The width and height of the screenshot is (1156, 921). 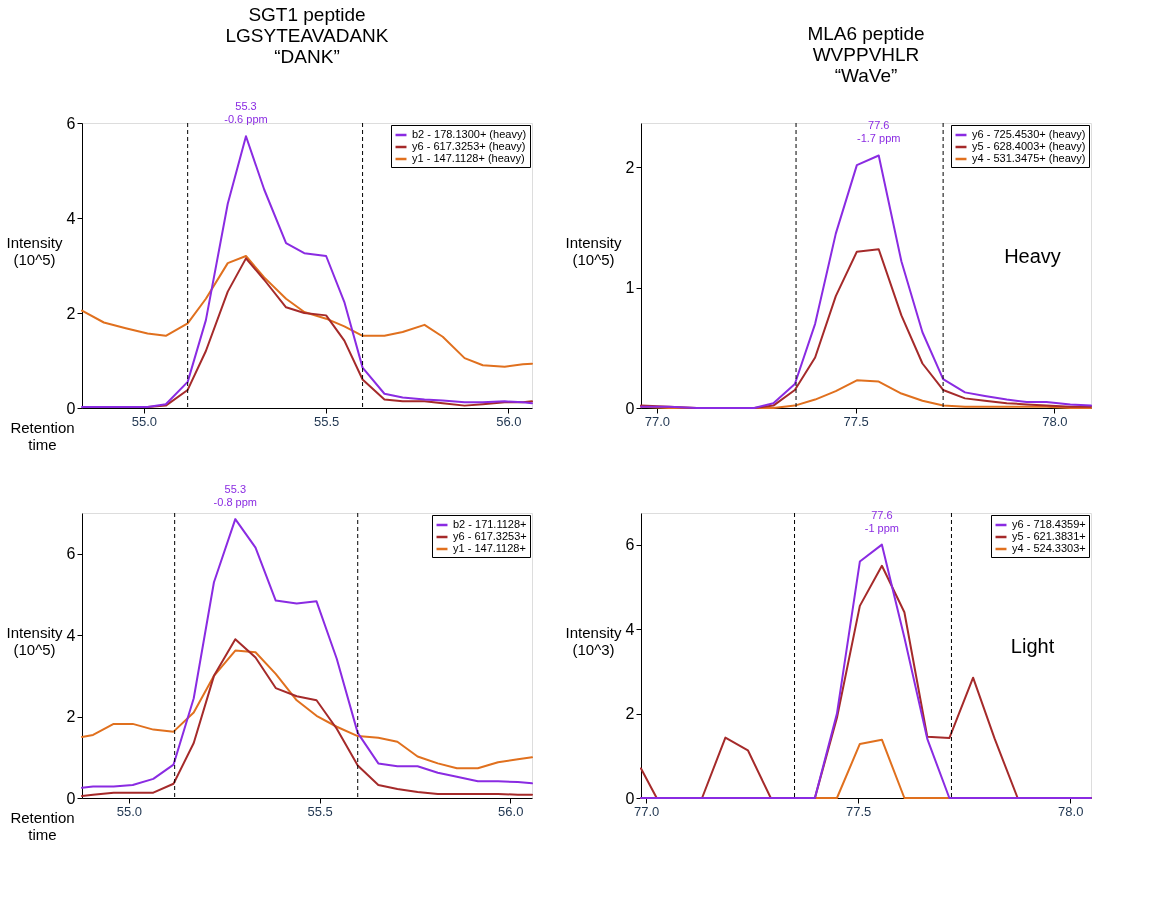 What do you see at coordinates (866, 34) in the screenshot?
I see `text: MLA6 peptide` at bounding box center [866, 34].